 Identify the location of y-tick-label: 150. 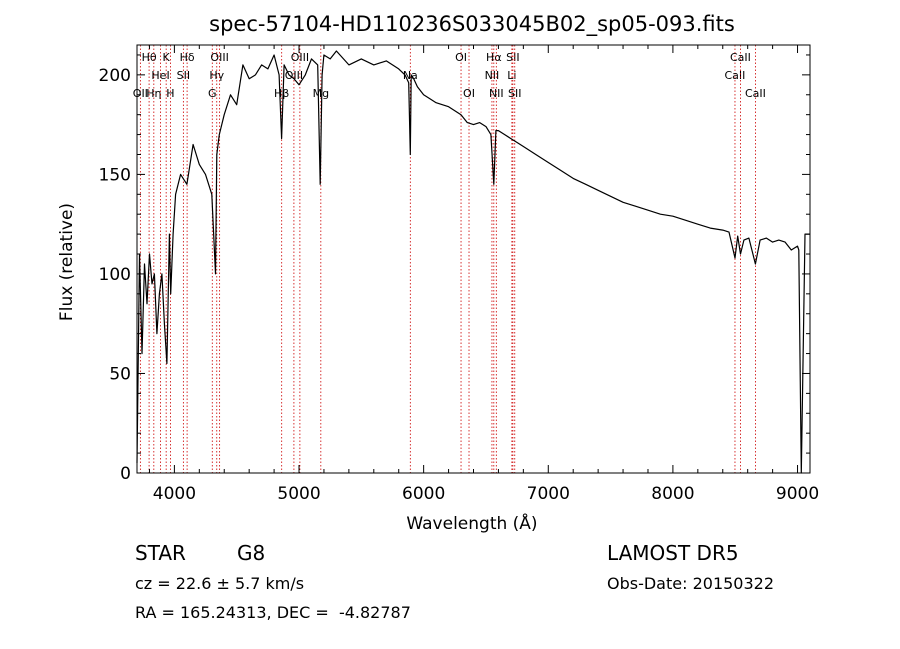
(115, 175).